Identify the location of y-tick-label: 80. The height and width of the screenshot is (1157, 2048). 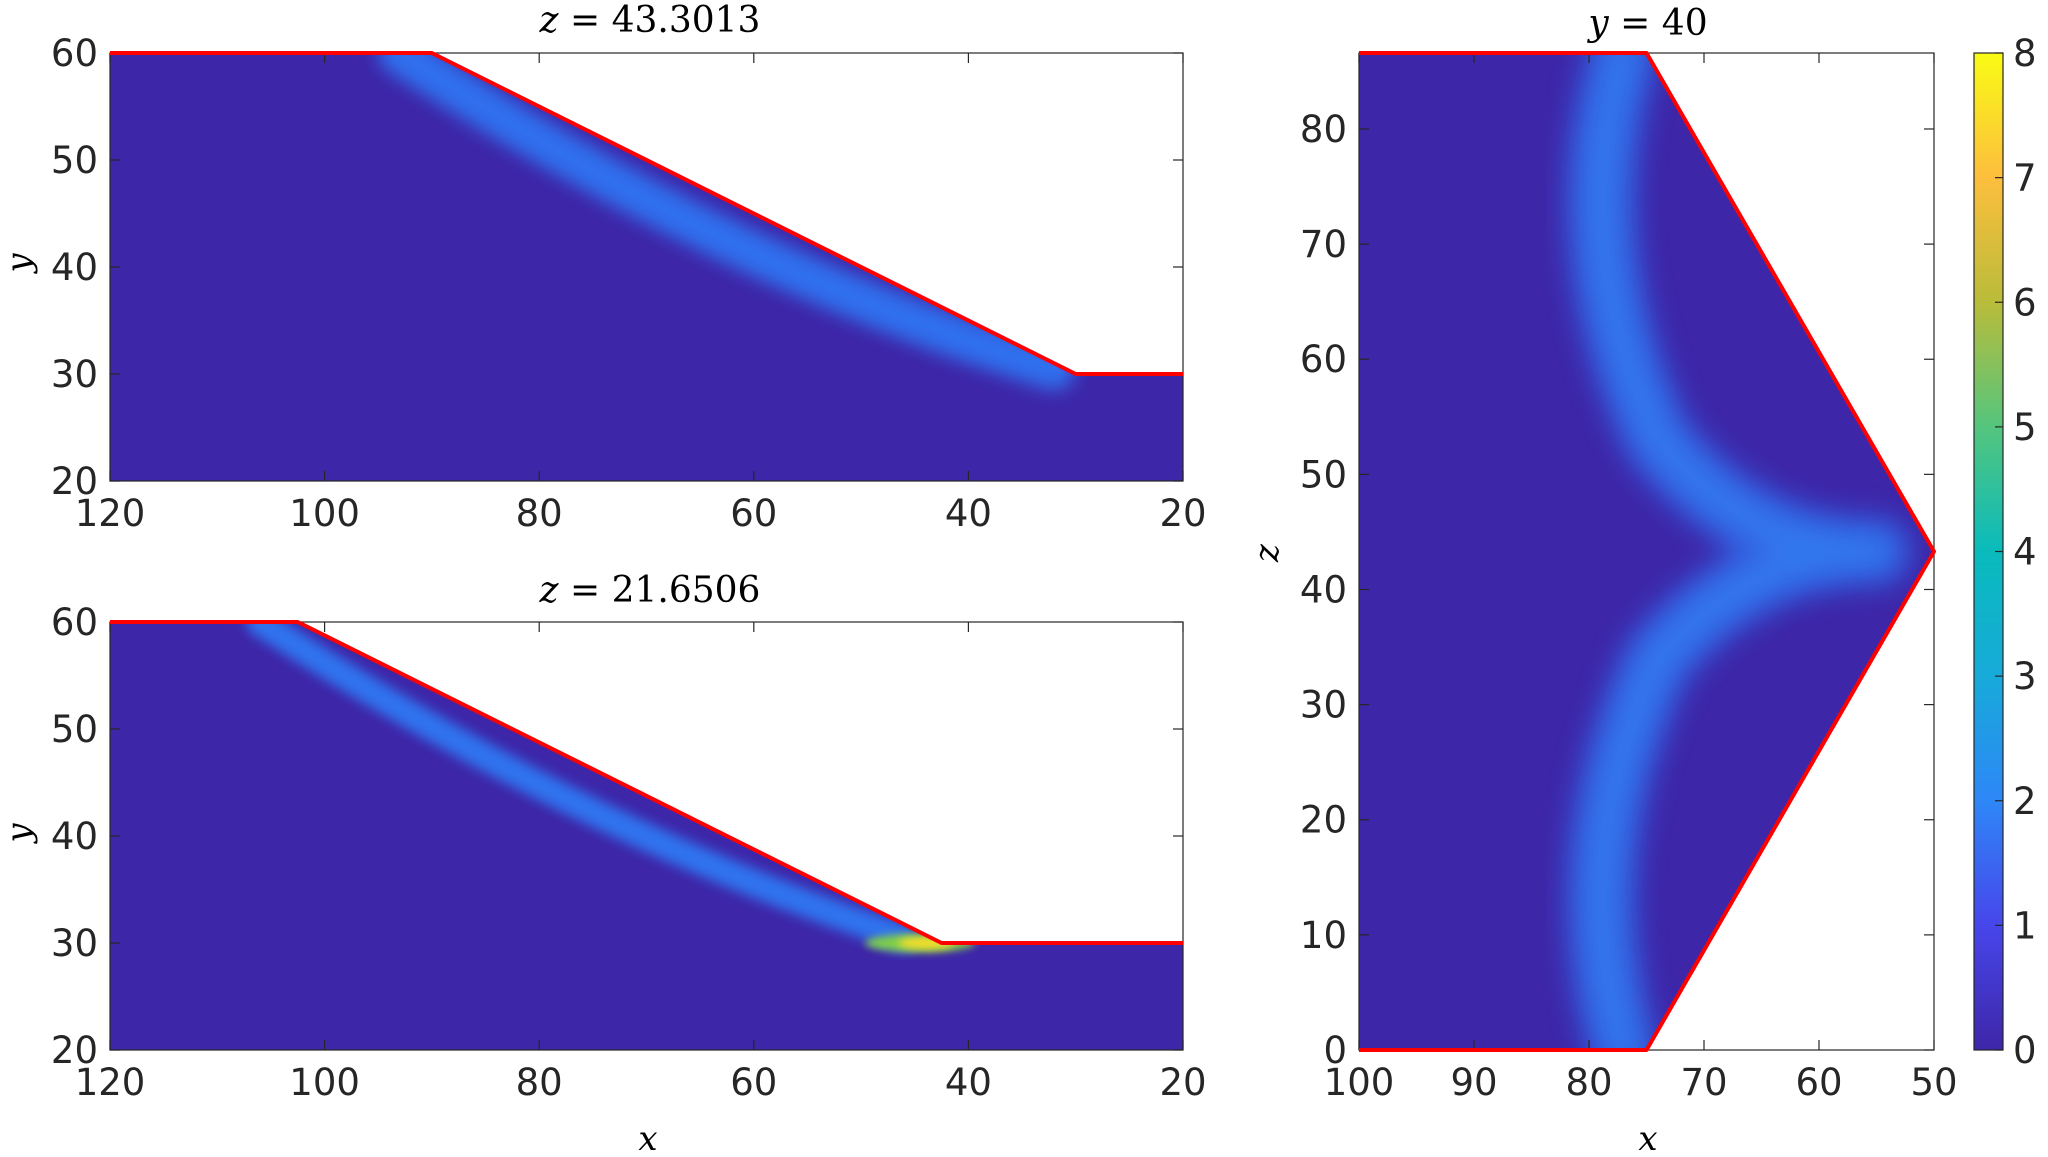
(1323, 129).